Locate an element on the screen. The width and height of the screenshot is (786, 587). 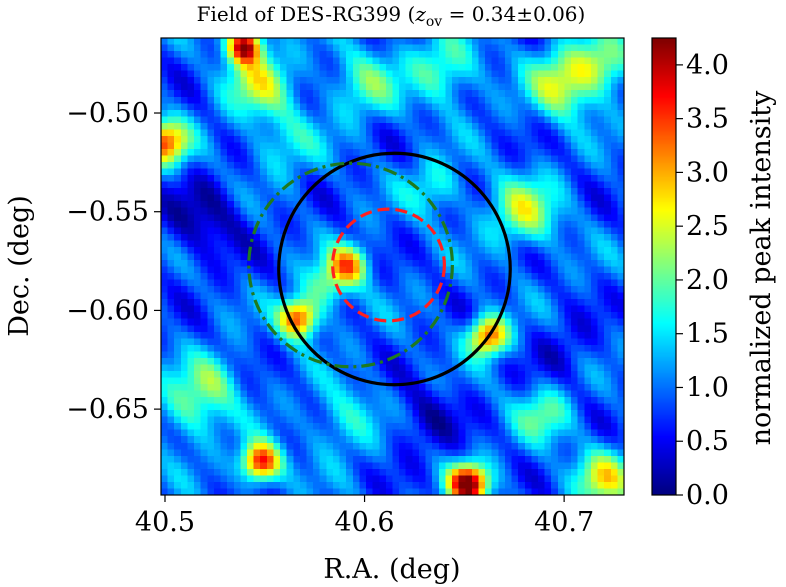
colorbar-image is located at coordinates (664, 266).